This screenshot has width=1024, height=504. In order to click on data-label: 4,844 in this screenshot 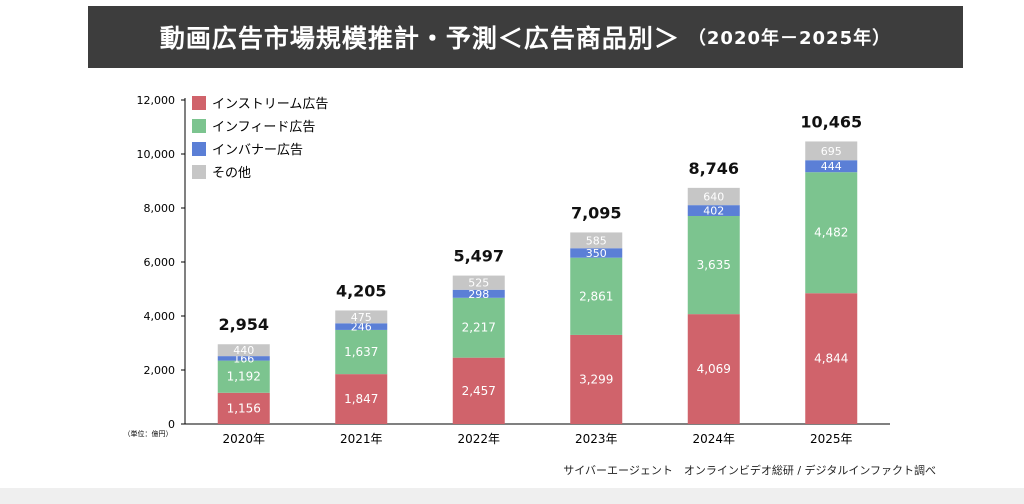, I will do `click(831, 359)`.